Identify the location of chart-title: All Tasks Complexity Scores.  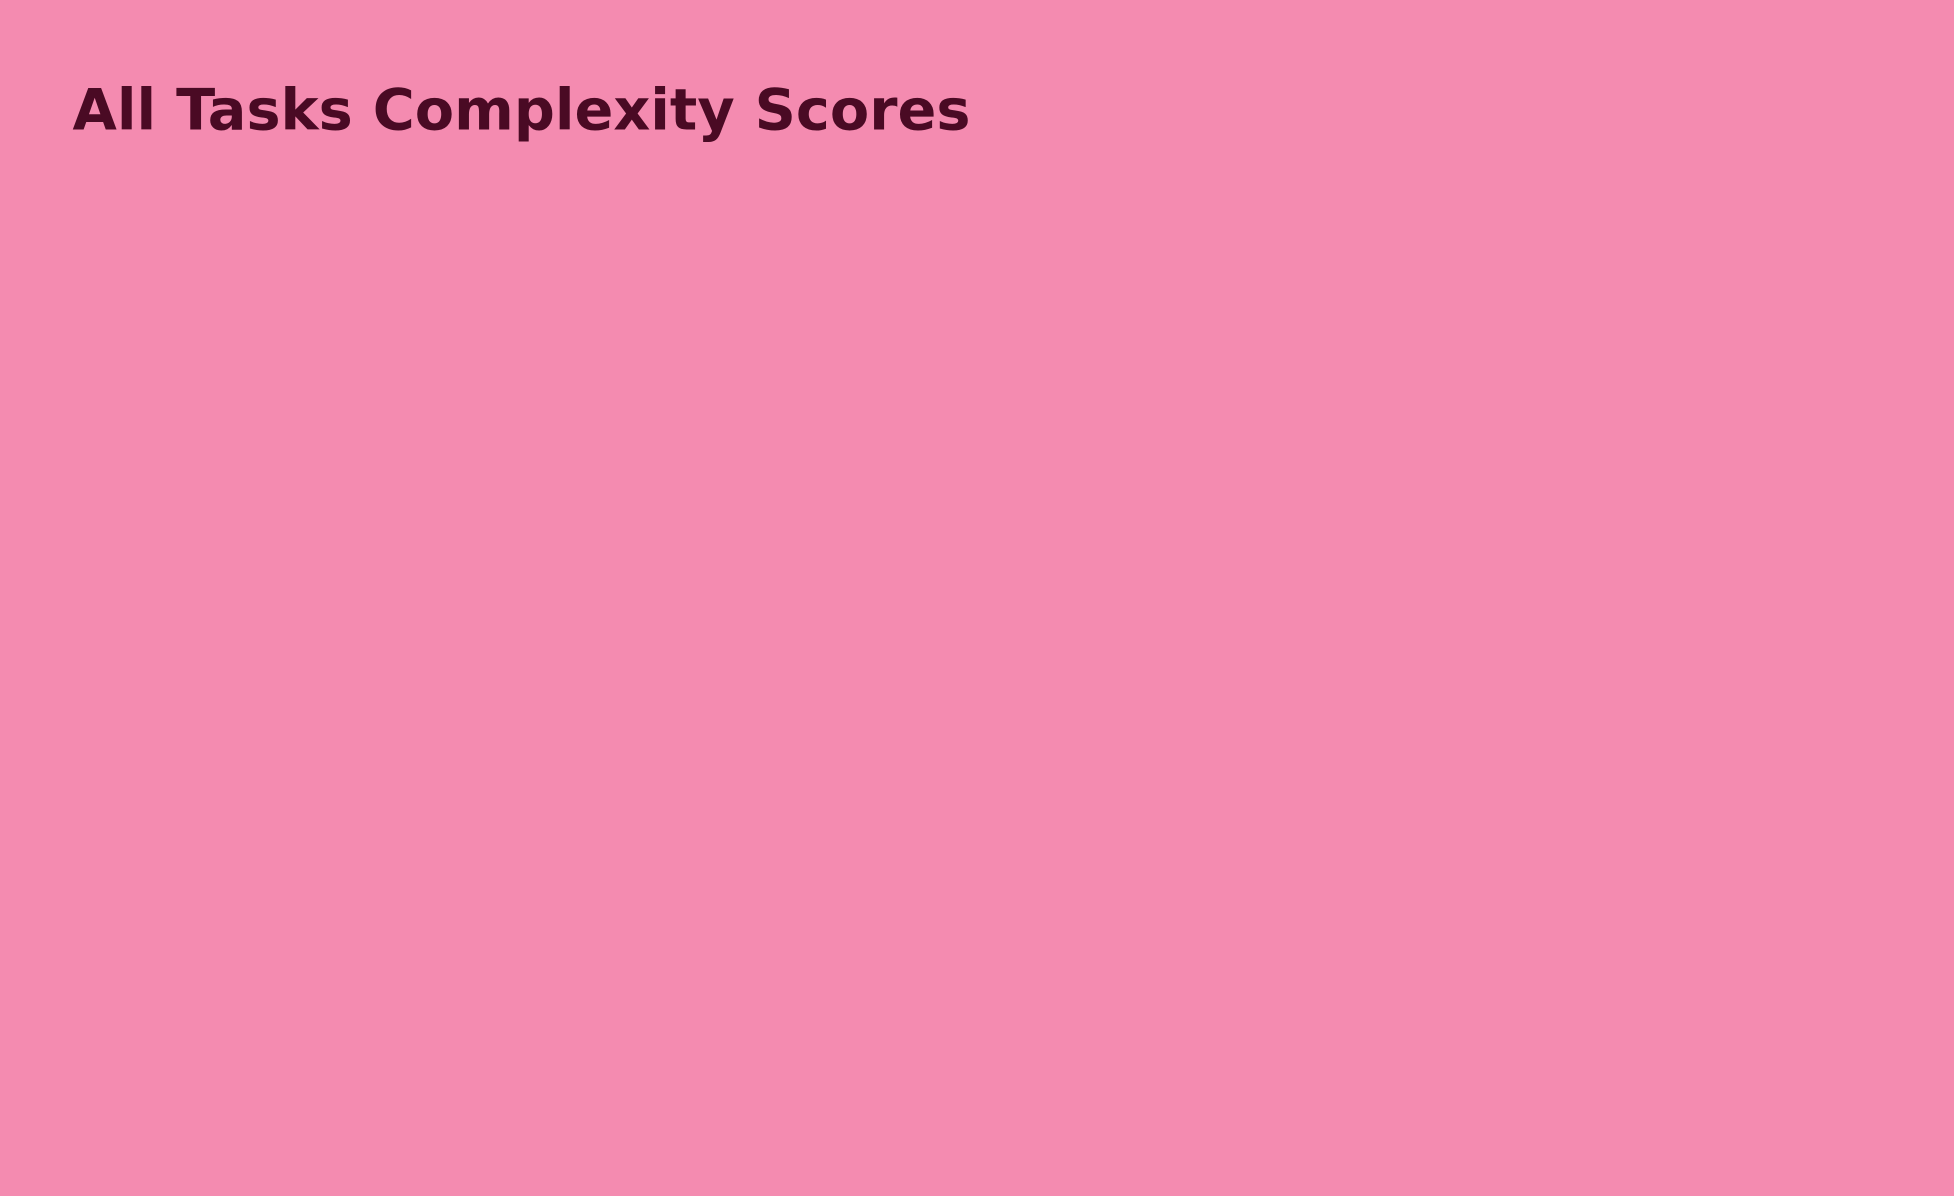
(522, 110).